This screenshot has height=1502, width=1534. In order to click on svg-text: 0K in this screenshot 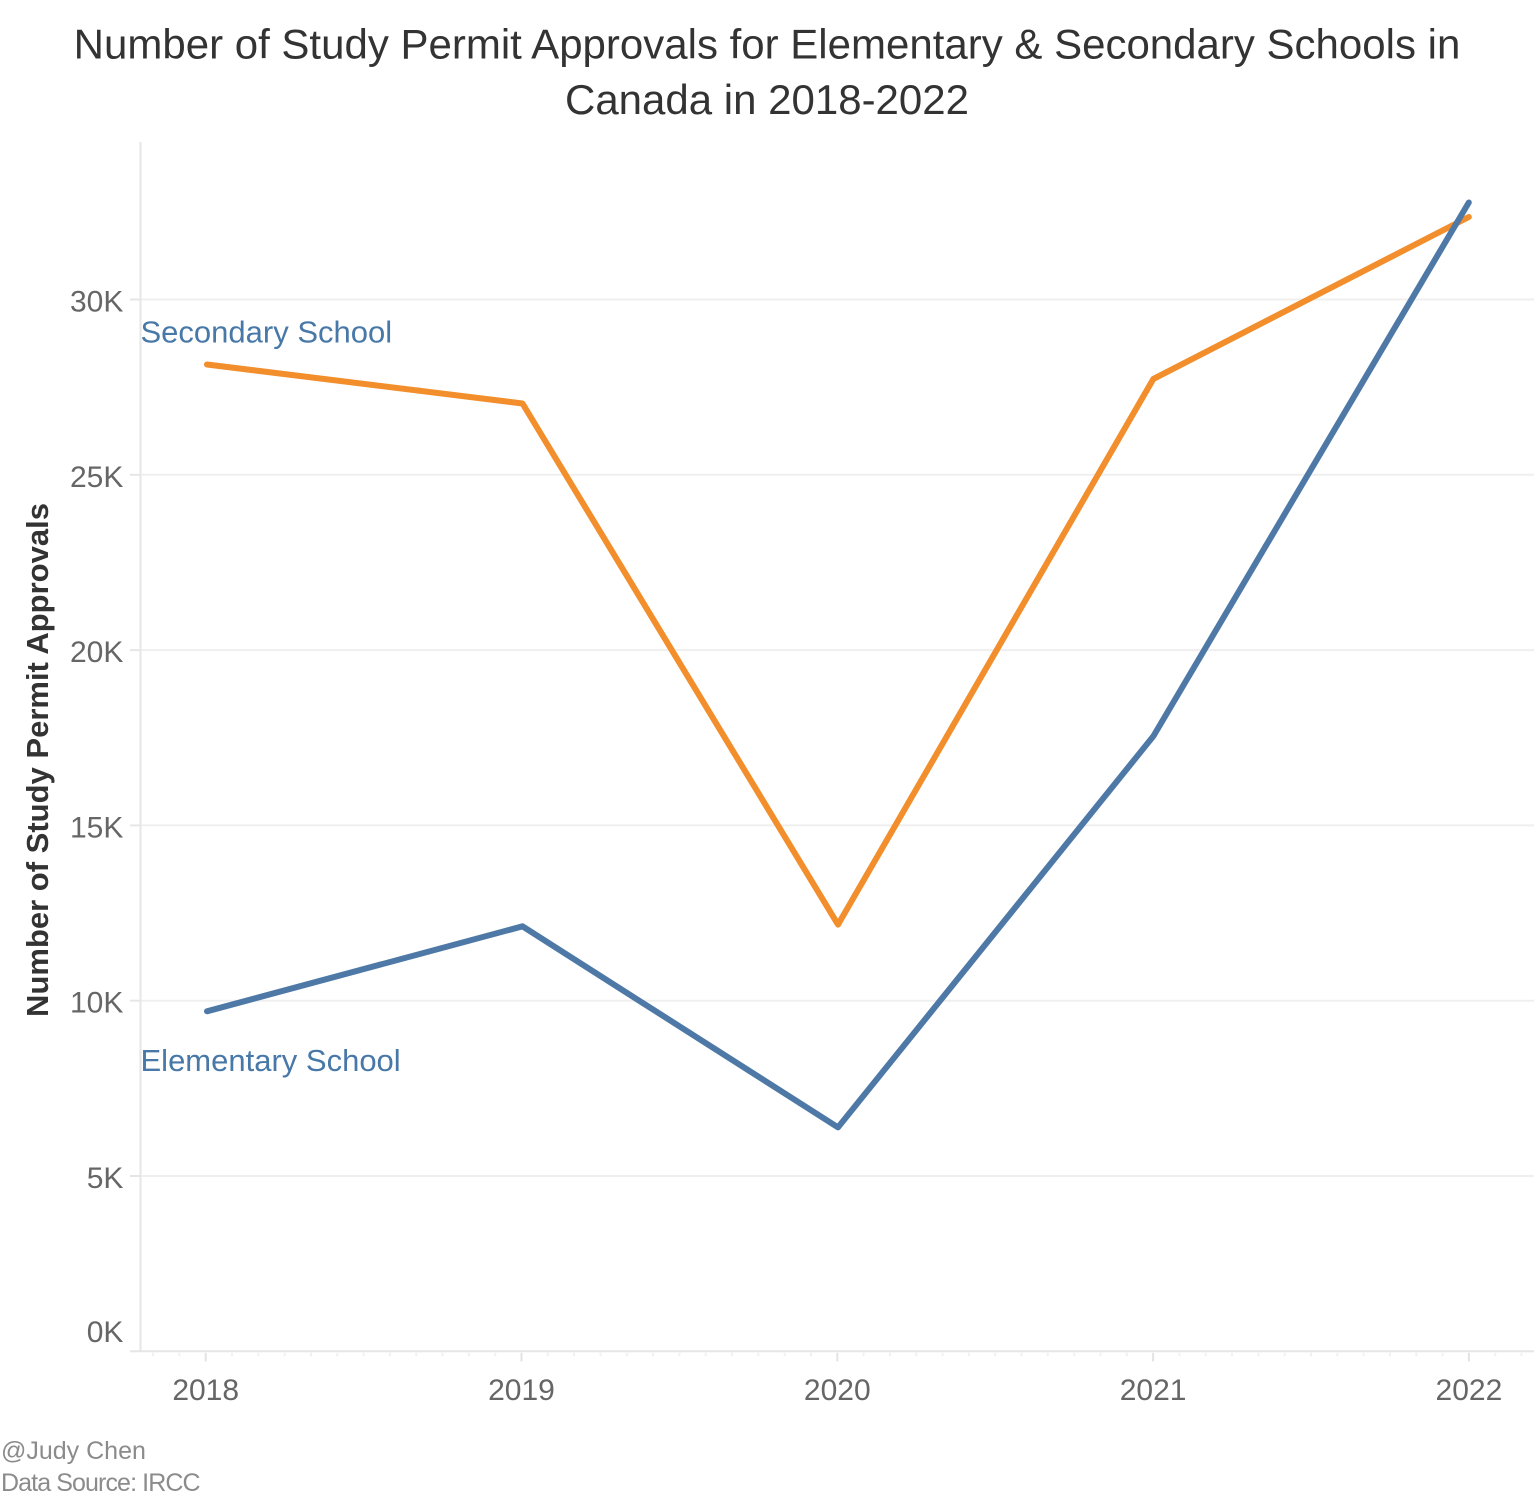, I will do `click(105, 1332)`.